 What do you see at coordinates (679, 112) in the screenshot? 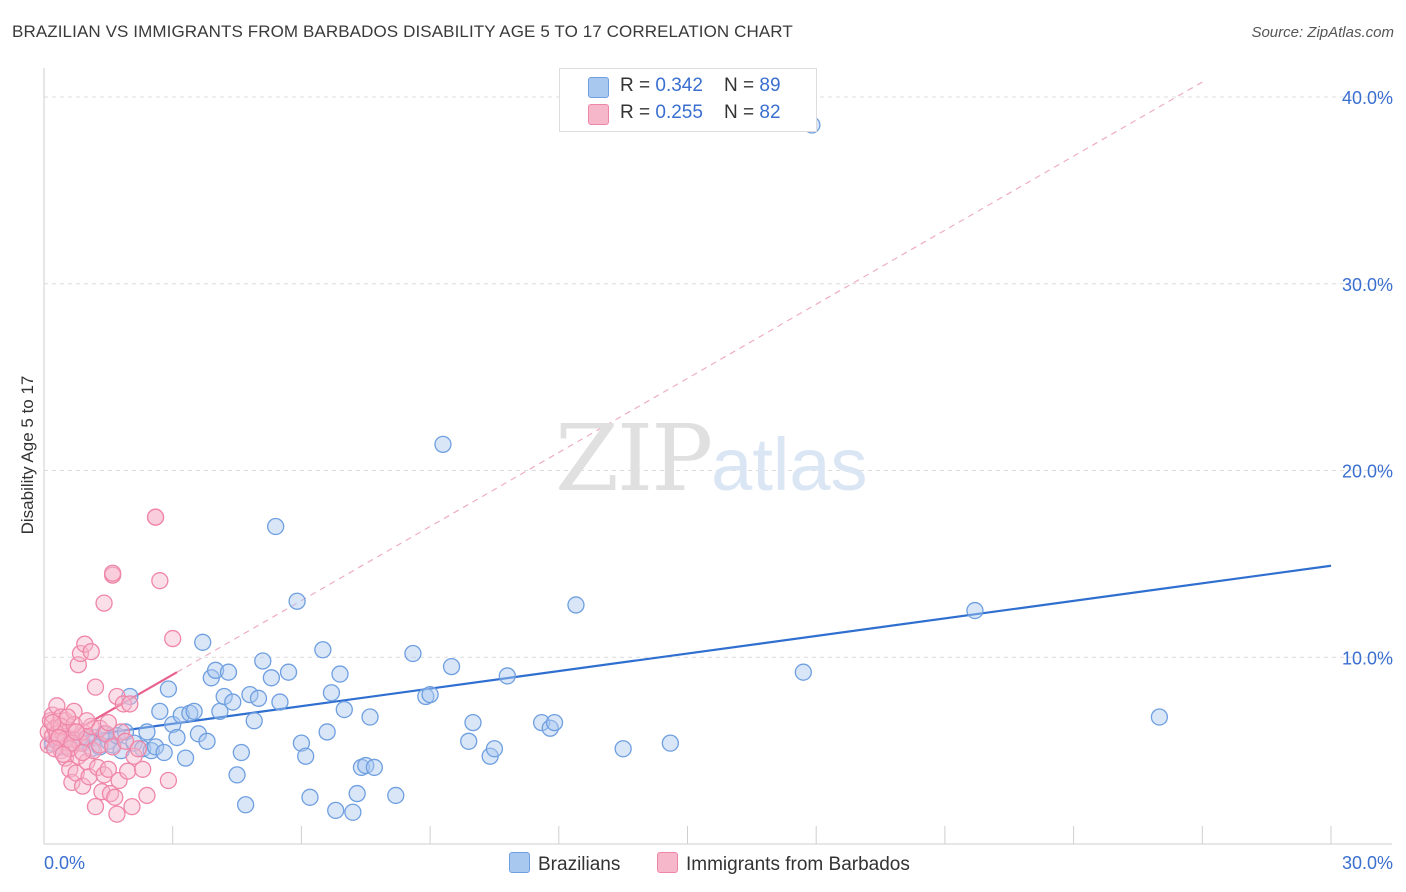
I see `legend-r-value: 0.255` at bounding box center [679, 112].